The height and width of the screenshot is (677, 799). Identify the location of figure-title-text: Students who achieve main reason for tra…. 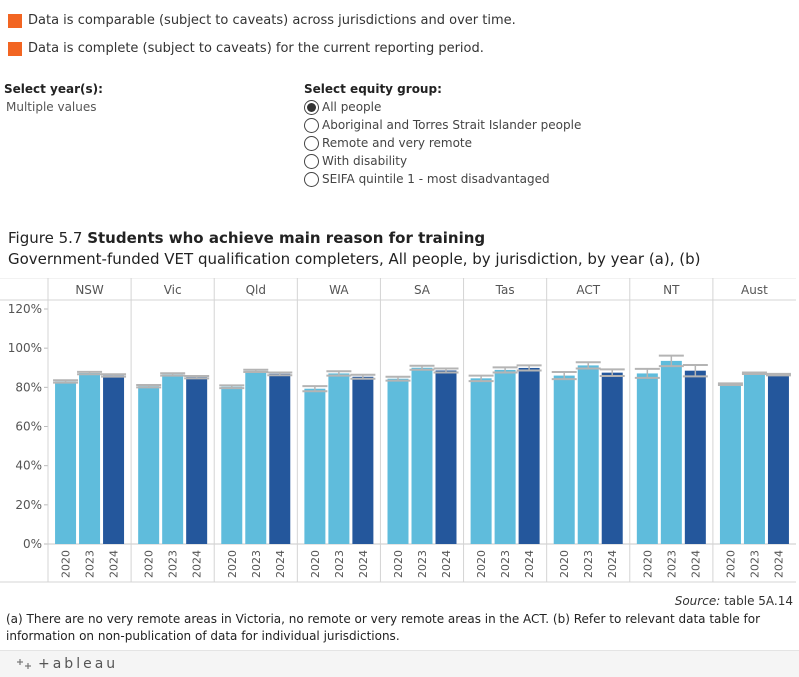
(286, 238).